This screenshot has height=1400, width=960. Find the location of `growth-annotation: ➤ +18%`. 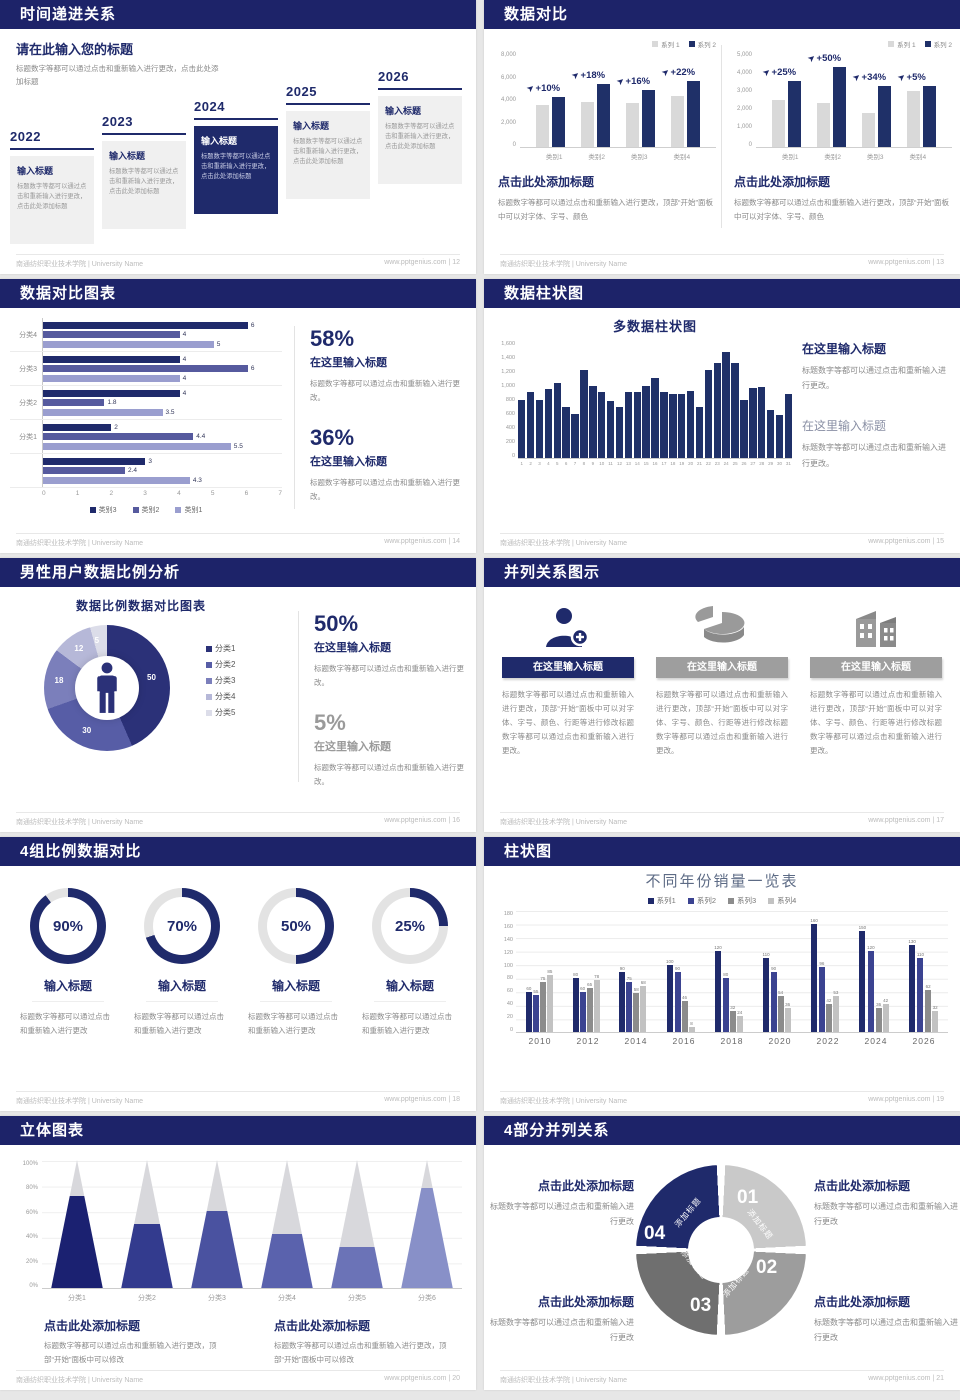

growth-annotation: ➤ +18% is located at coordinates (587, 75).